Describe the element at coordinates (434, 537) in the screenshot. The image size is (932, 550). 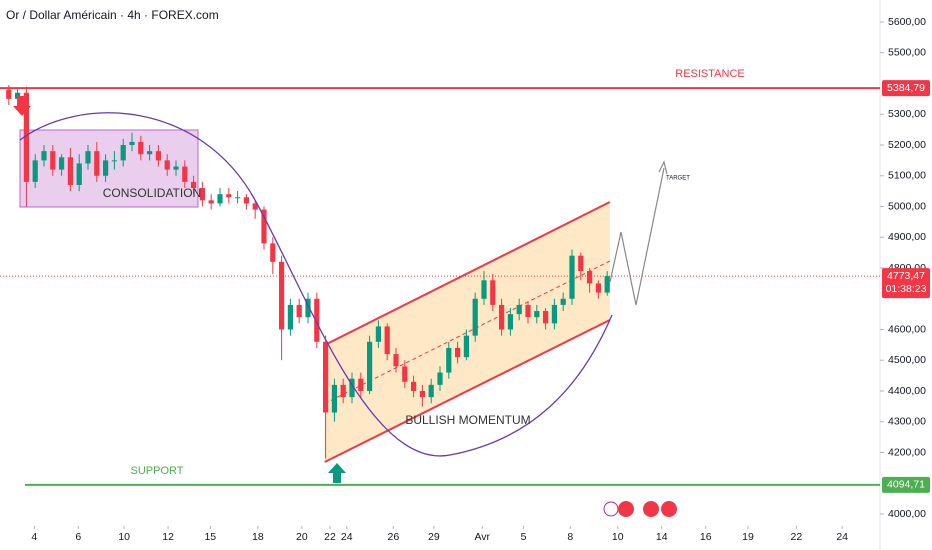
I see `x-tick-label: 29` at that location.